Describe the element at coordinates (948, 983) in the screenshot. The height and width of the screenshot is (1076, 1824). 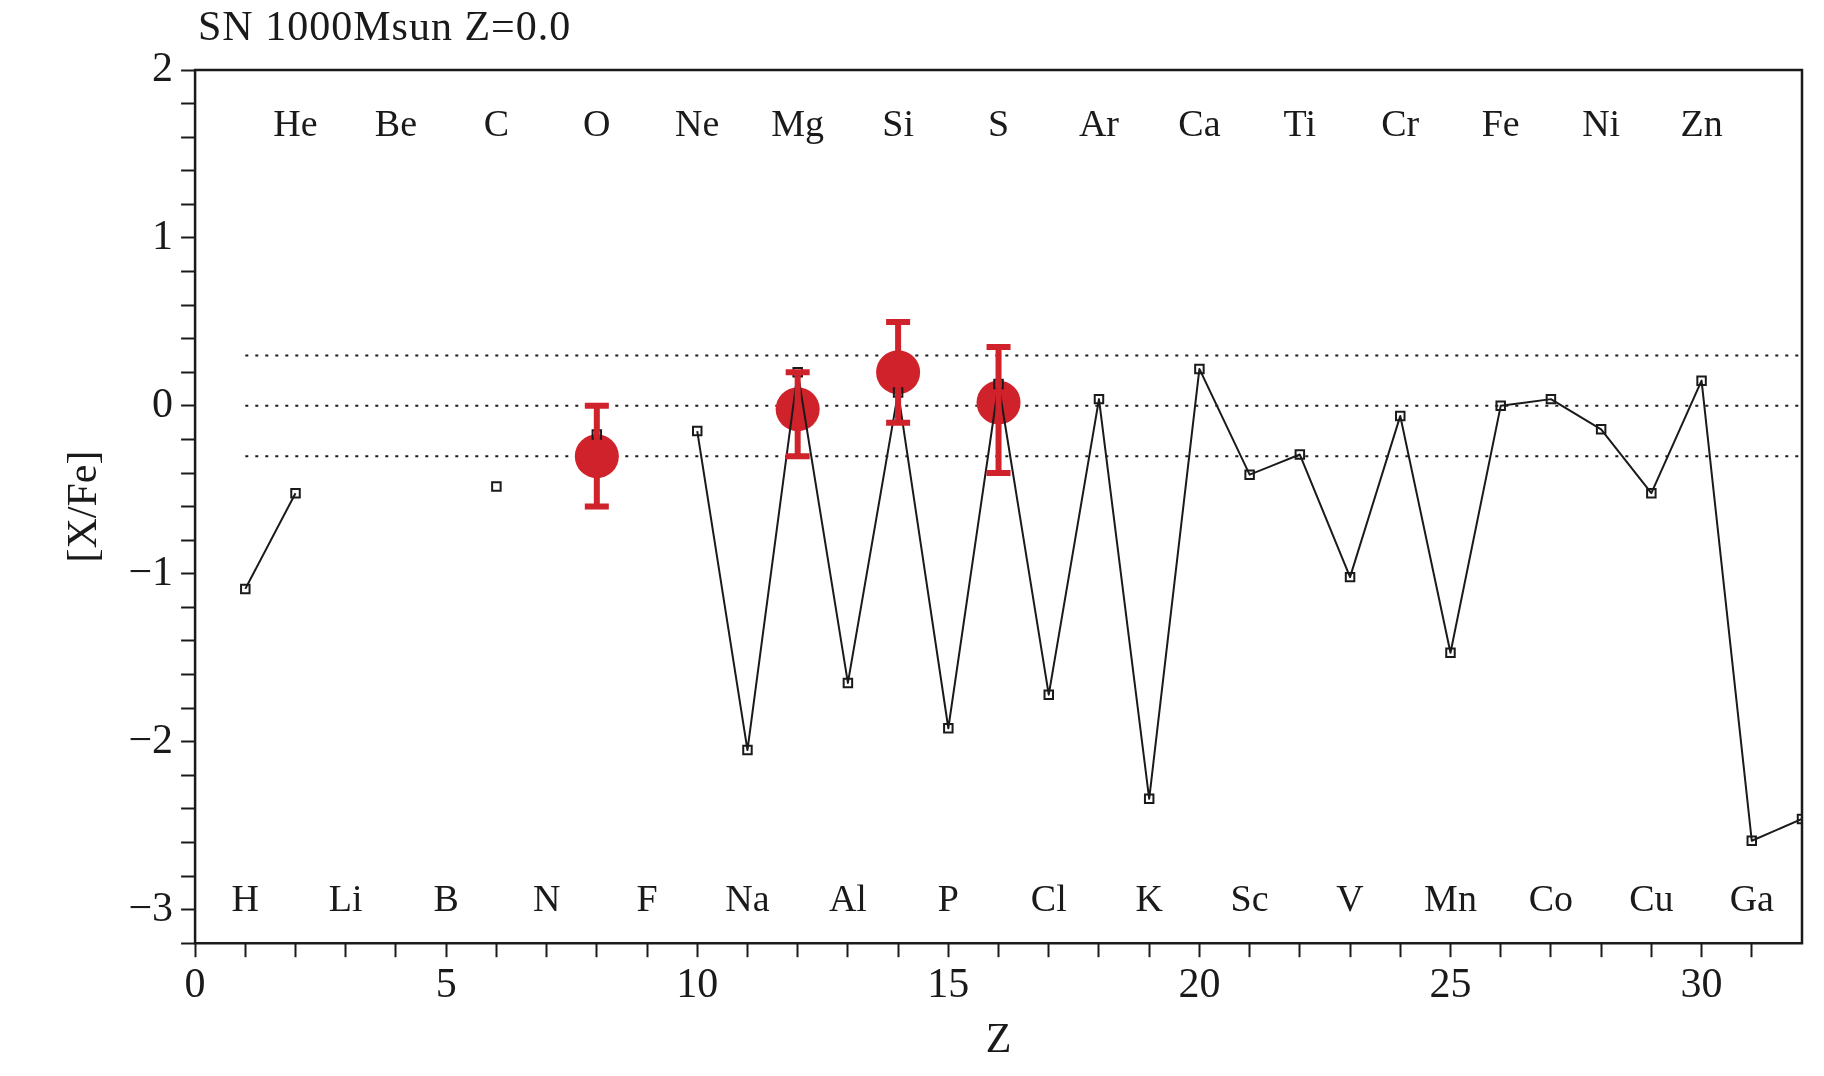
I see `x-tick-label: 15` at that location.